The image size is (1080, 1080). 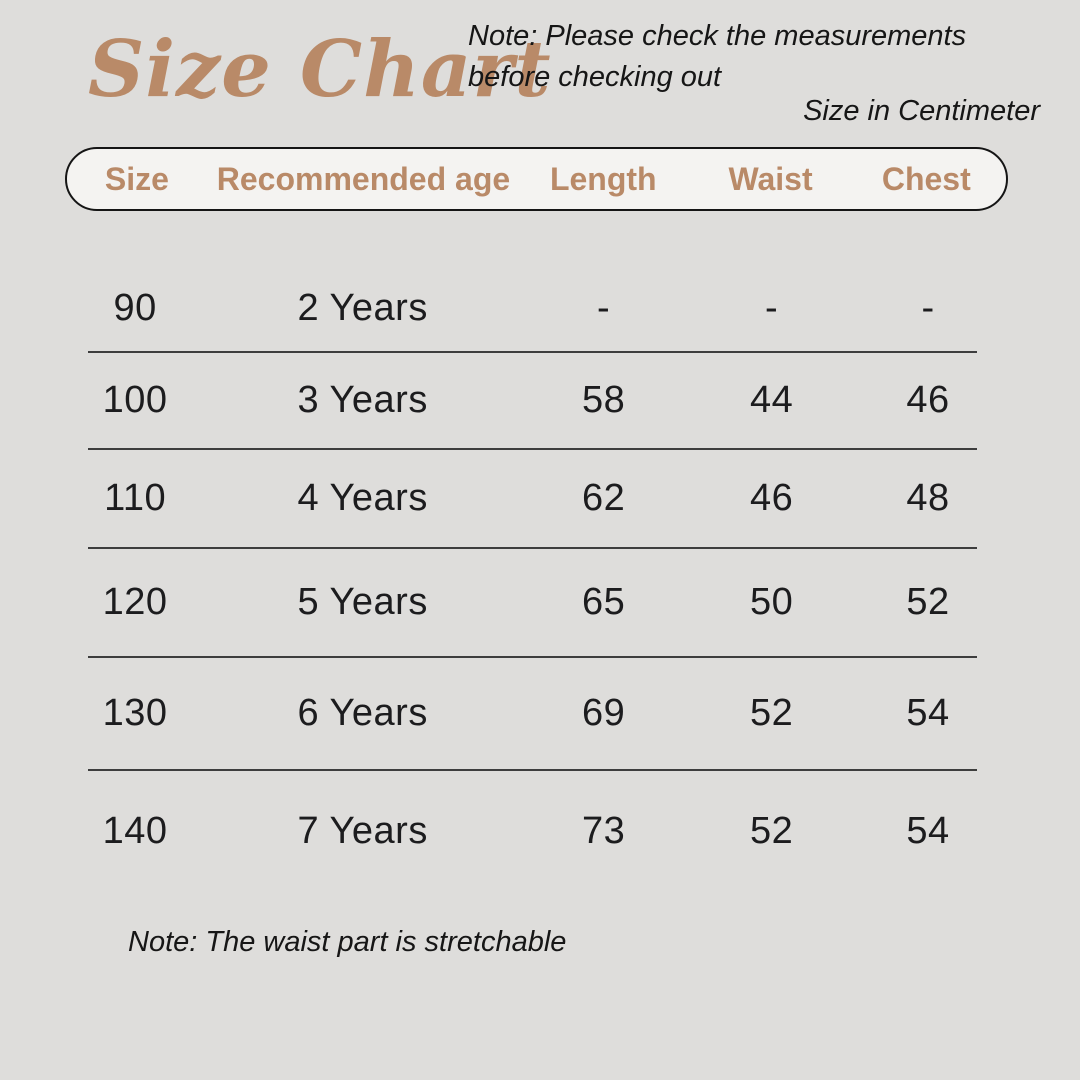 What do you see at coordinates (928, 400) in the screenshot?
I see `cell-chest: 46` at bounding box center [928, 400].